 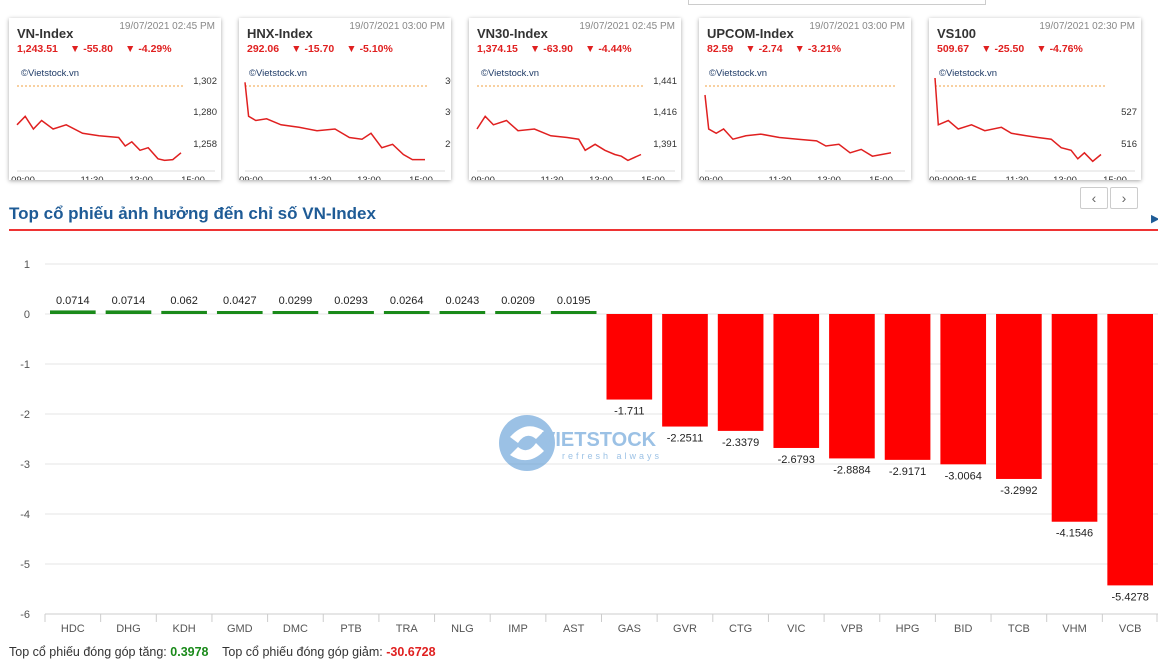 I want to click on index-change: ▼ -15.70, so click(x=313, y=49).